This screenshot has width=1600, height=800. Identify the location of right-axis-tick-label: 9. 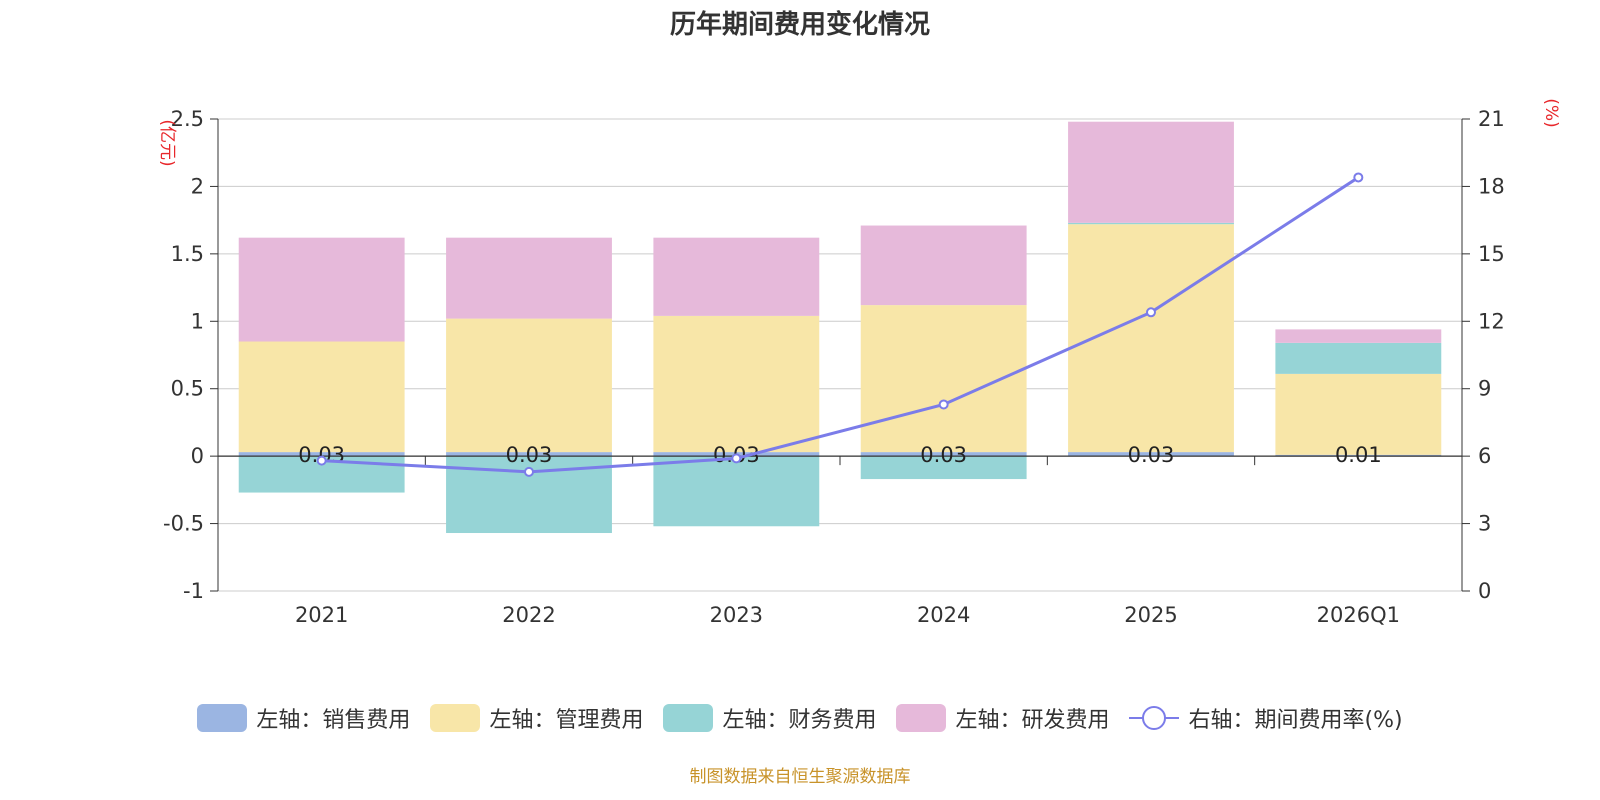
(1484, 389).